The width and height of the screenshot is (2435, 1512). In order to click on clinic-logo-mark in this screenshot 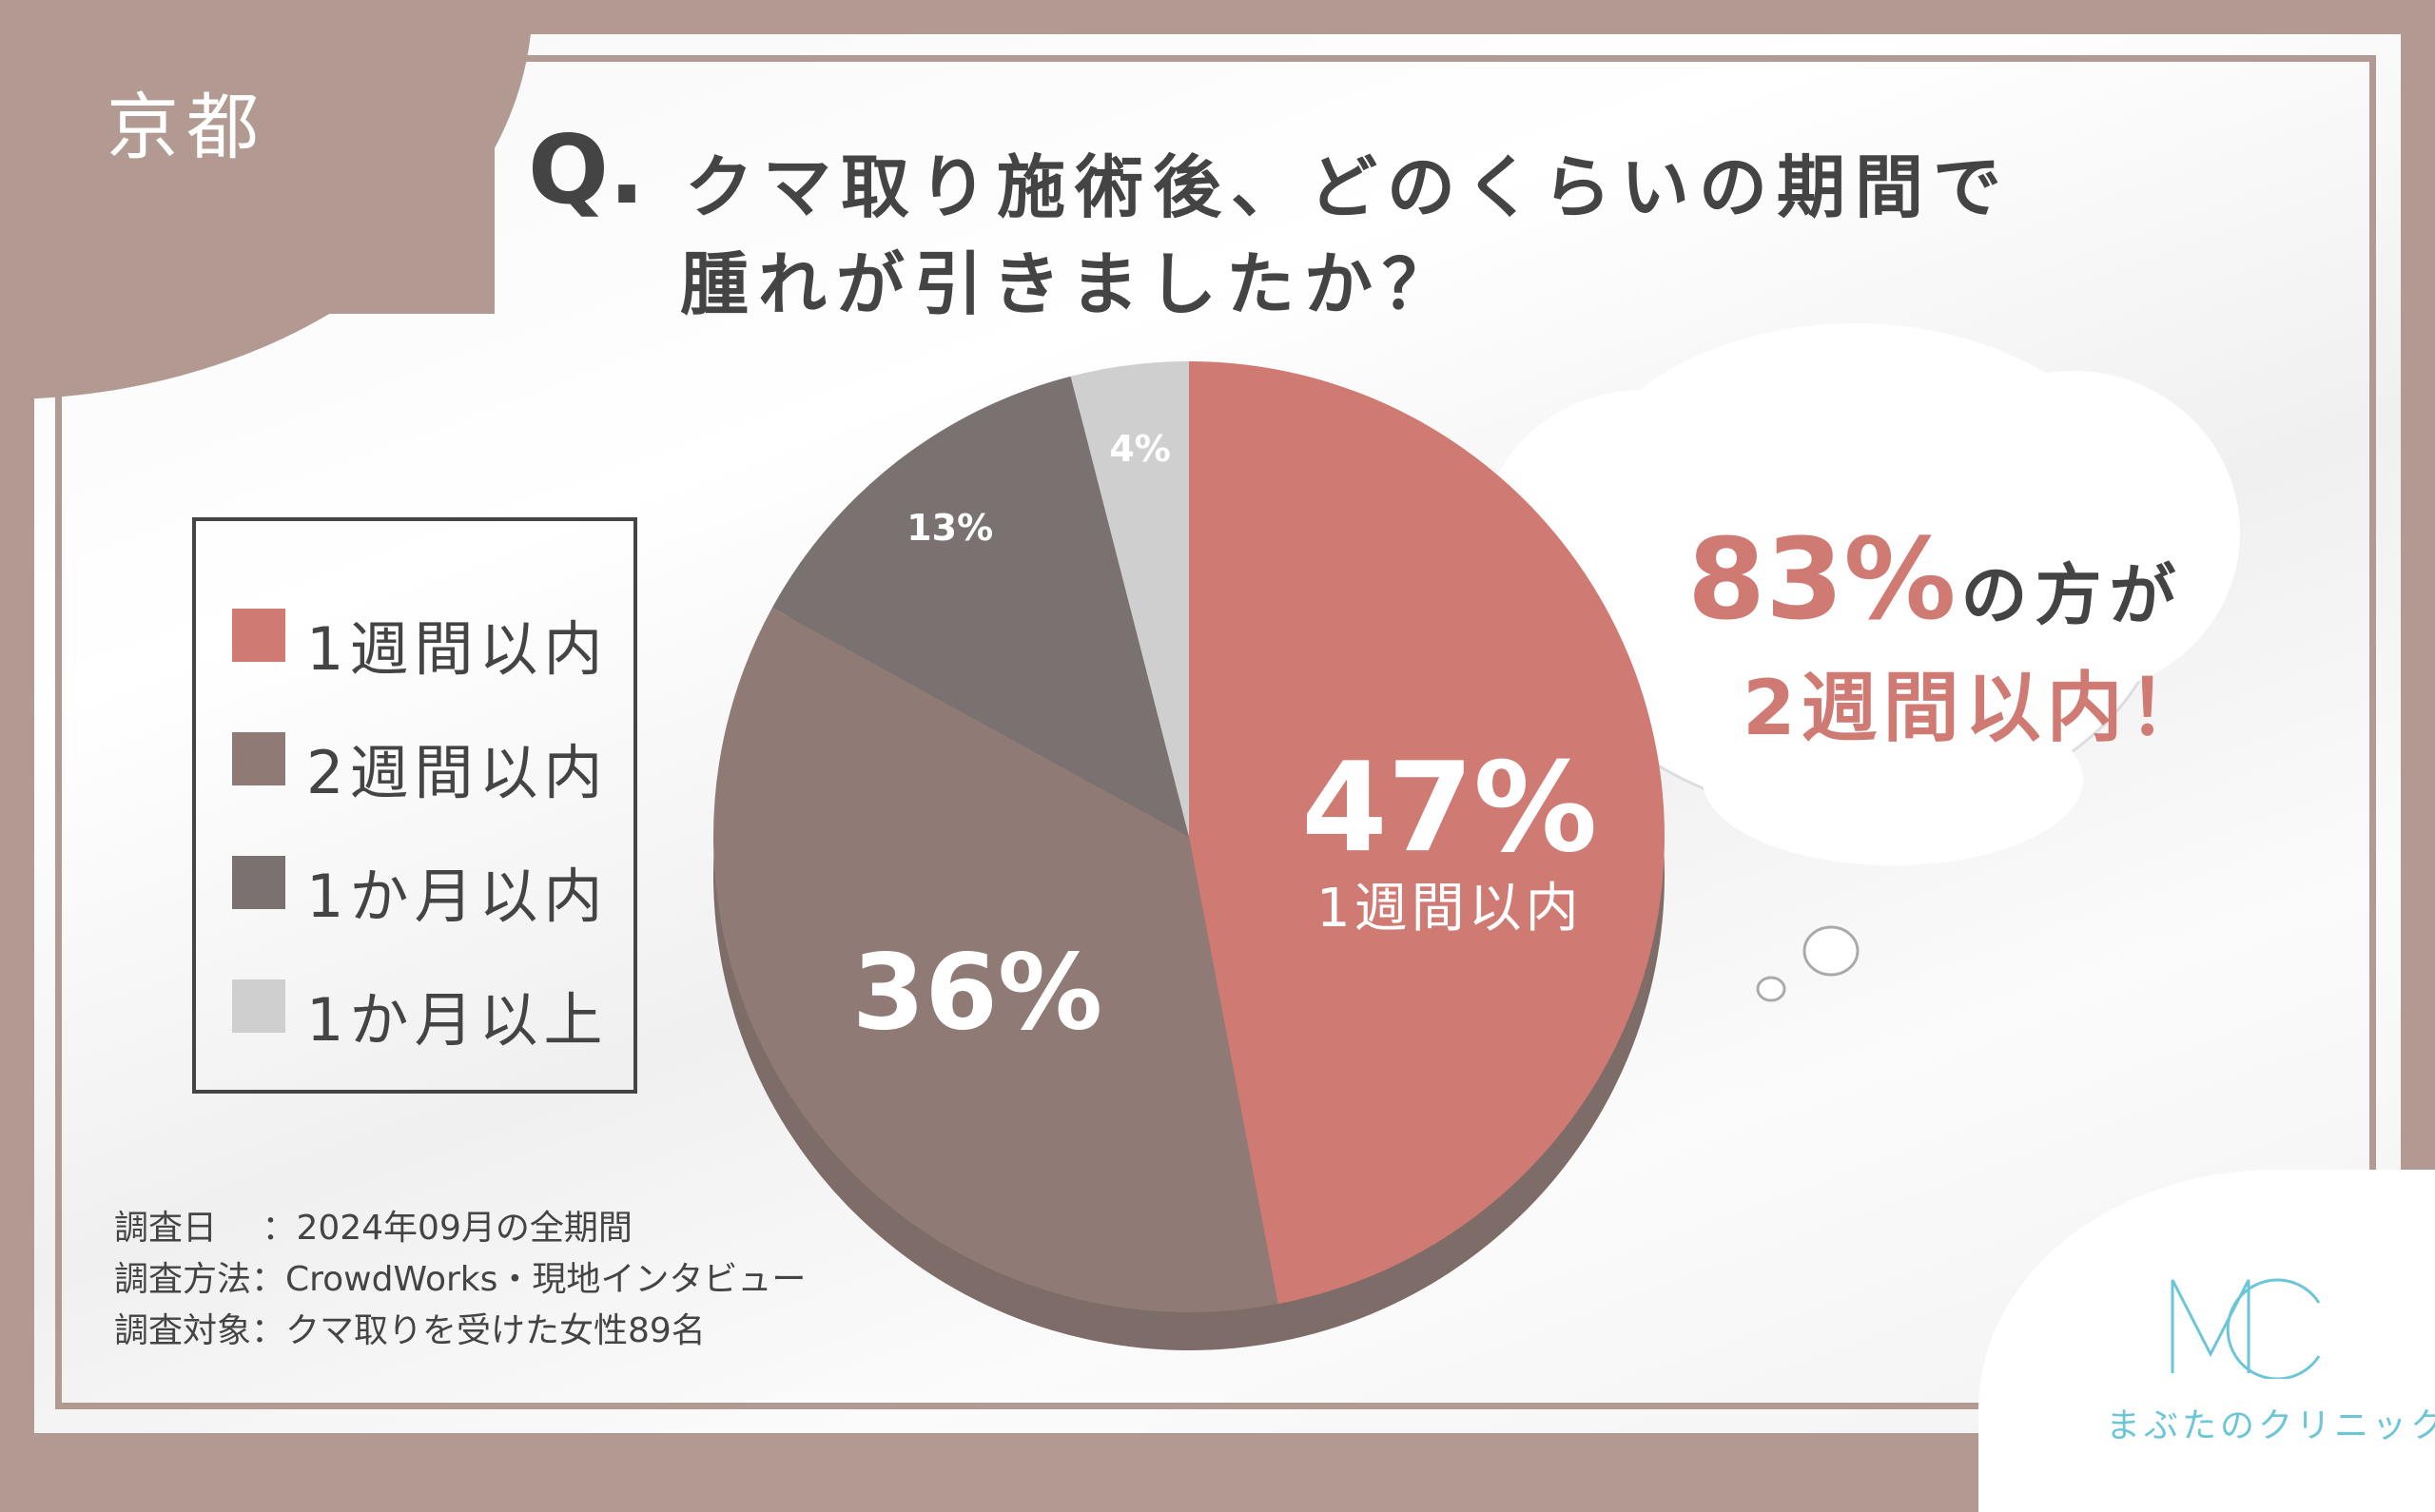, I will do `click(2246, 1328)`.